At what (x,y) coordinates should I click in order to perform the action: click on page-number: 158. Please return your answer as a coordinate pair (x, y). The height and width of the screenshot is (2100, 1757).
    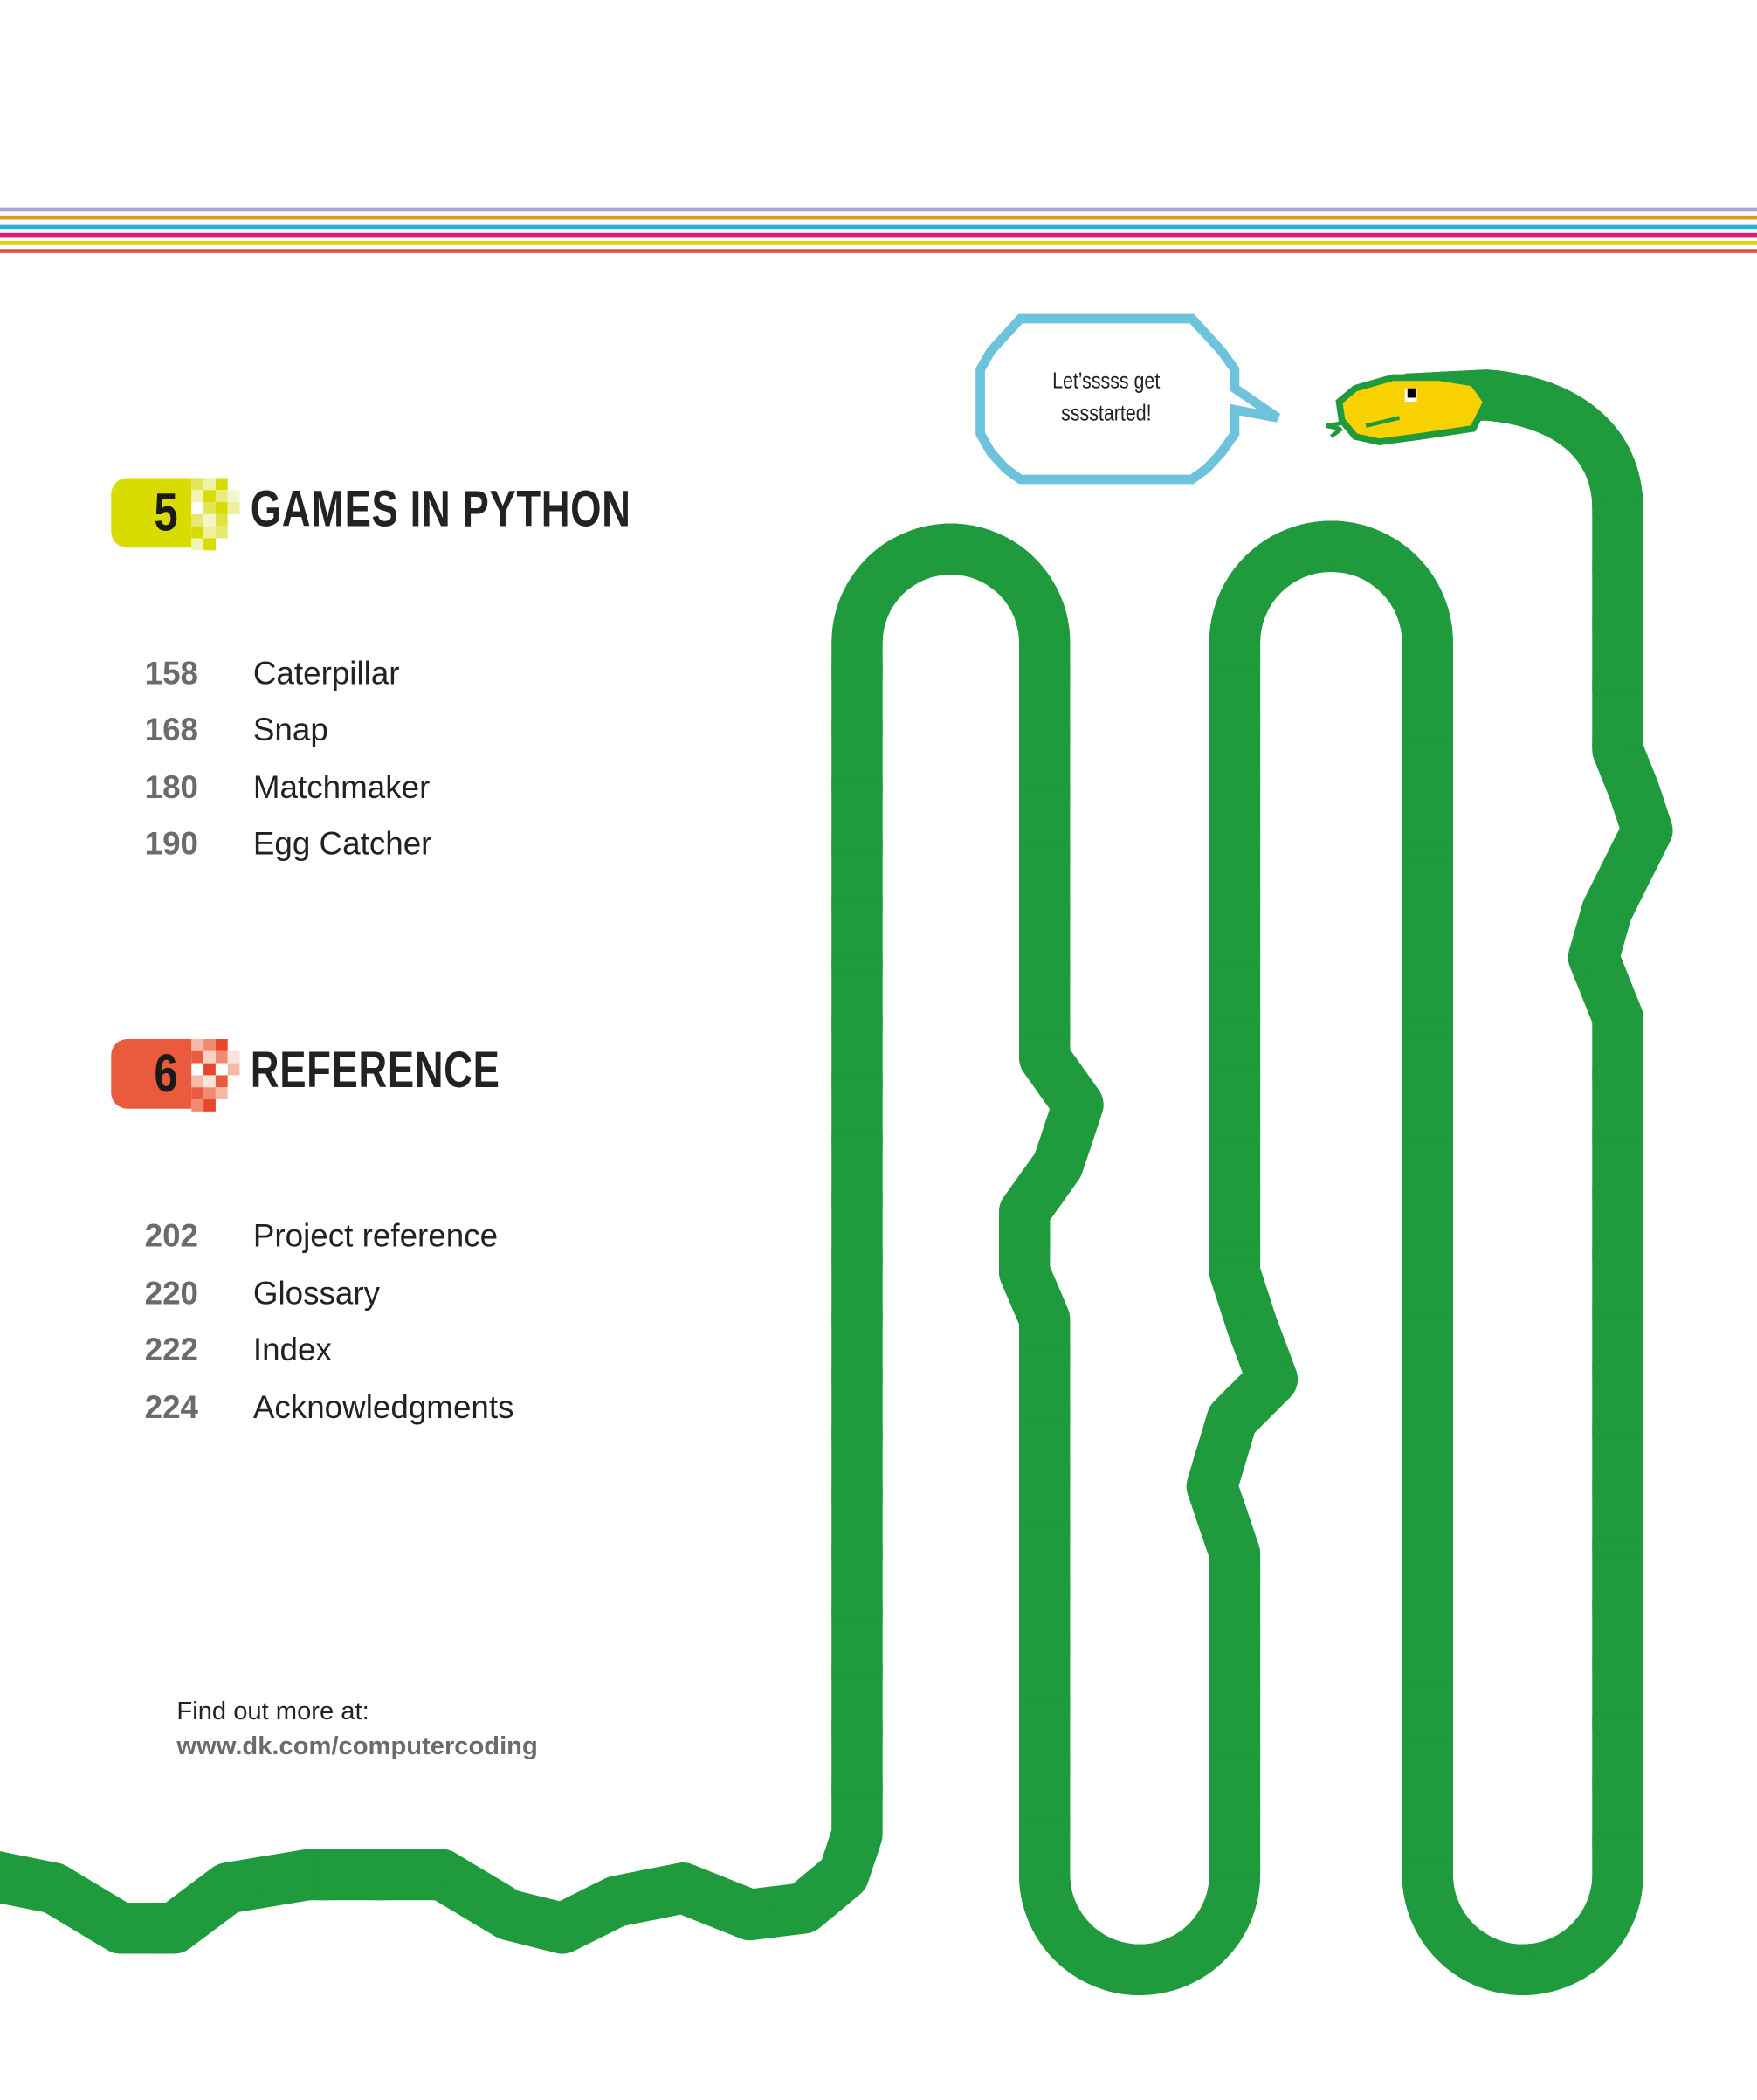
    Looking at the image, I should click on (171, 674).